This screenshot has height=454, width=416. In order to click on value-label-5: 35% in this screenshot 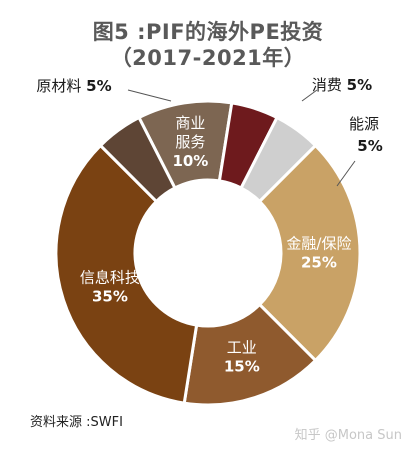, I will do `click(110, 296)`.